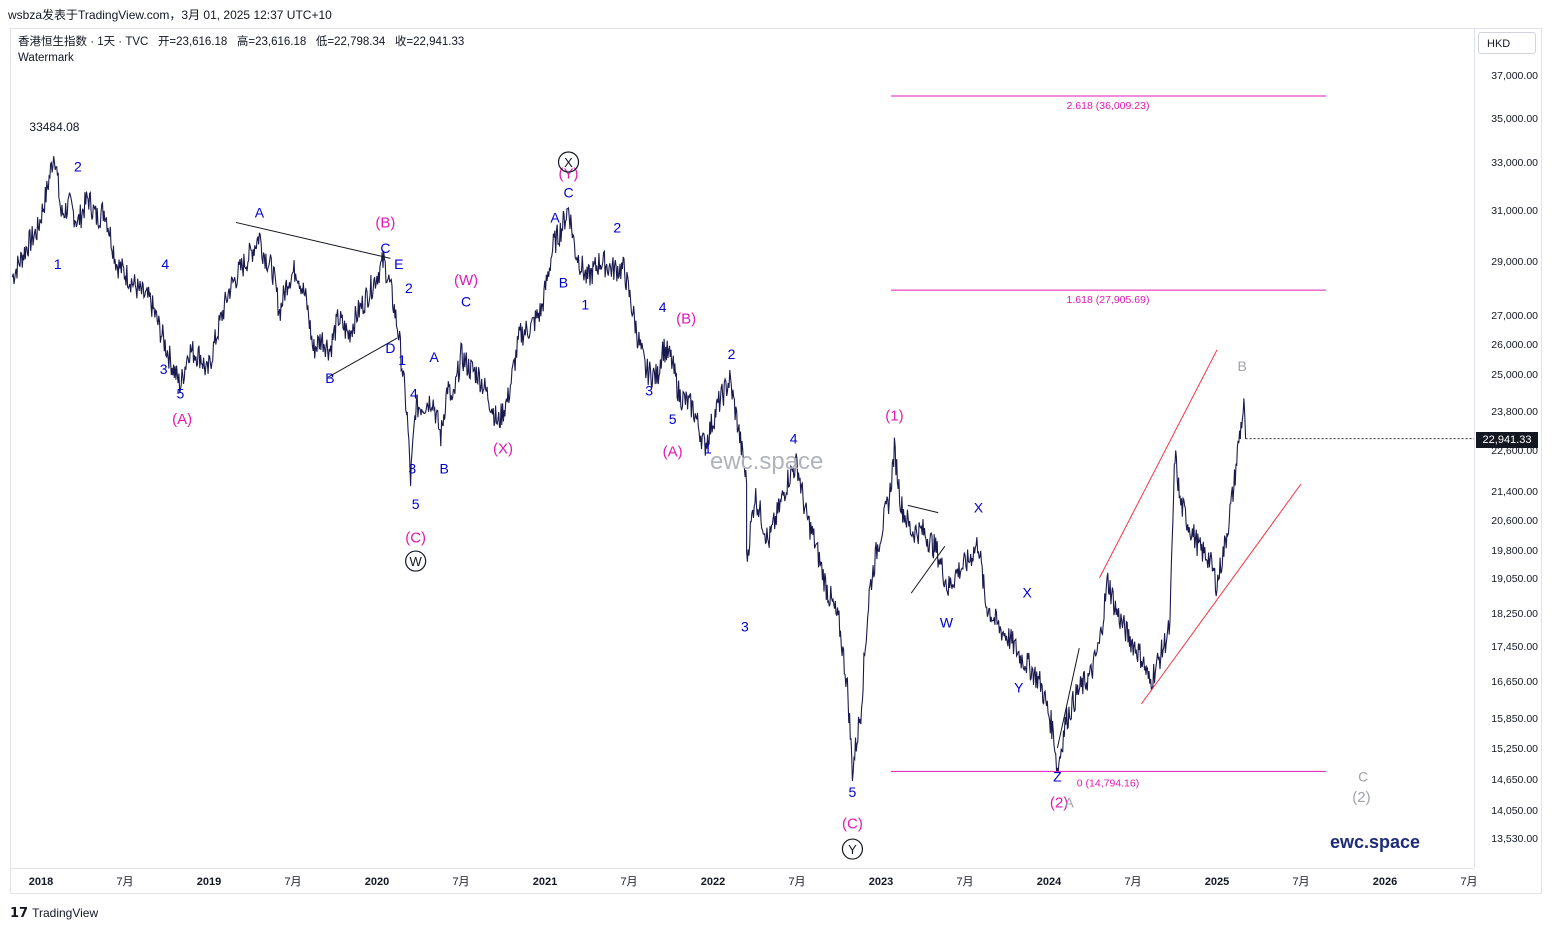  What do you see at coordinates (1507, 43) in the screenshot?
I see `currency-selector: HKD` at bounding box center [1507, 43].